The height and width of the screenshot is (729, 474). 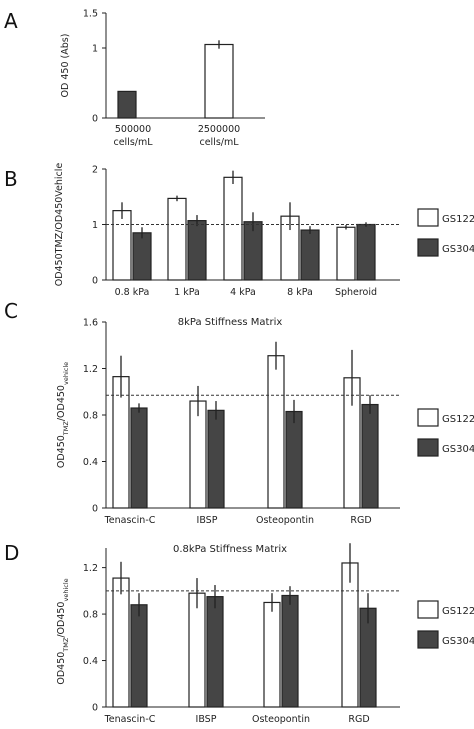 What do you see at coordinates (11, 311) in the screenshot?
I see `panel-letter: C` at bounding box center [11, 311].